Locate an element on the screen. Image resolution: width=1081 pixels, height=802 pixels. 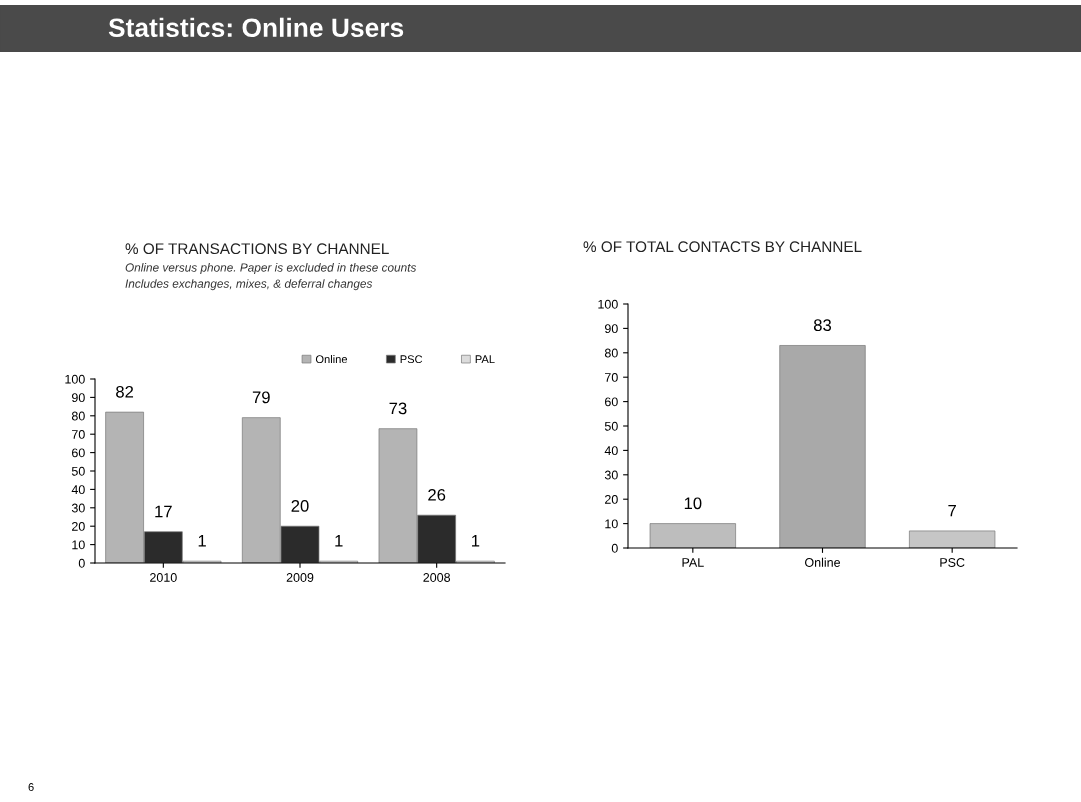
data-label: 82 is located at coordinates (125, 391).